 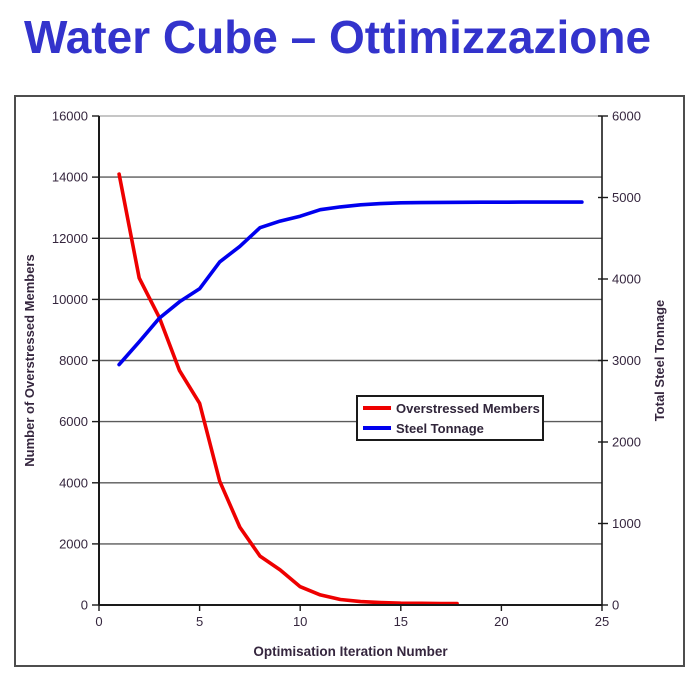 I want to click on x-tick-label: 10, so click(x=300, y=621).